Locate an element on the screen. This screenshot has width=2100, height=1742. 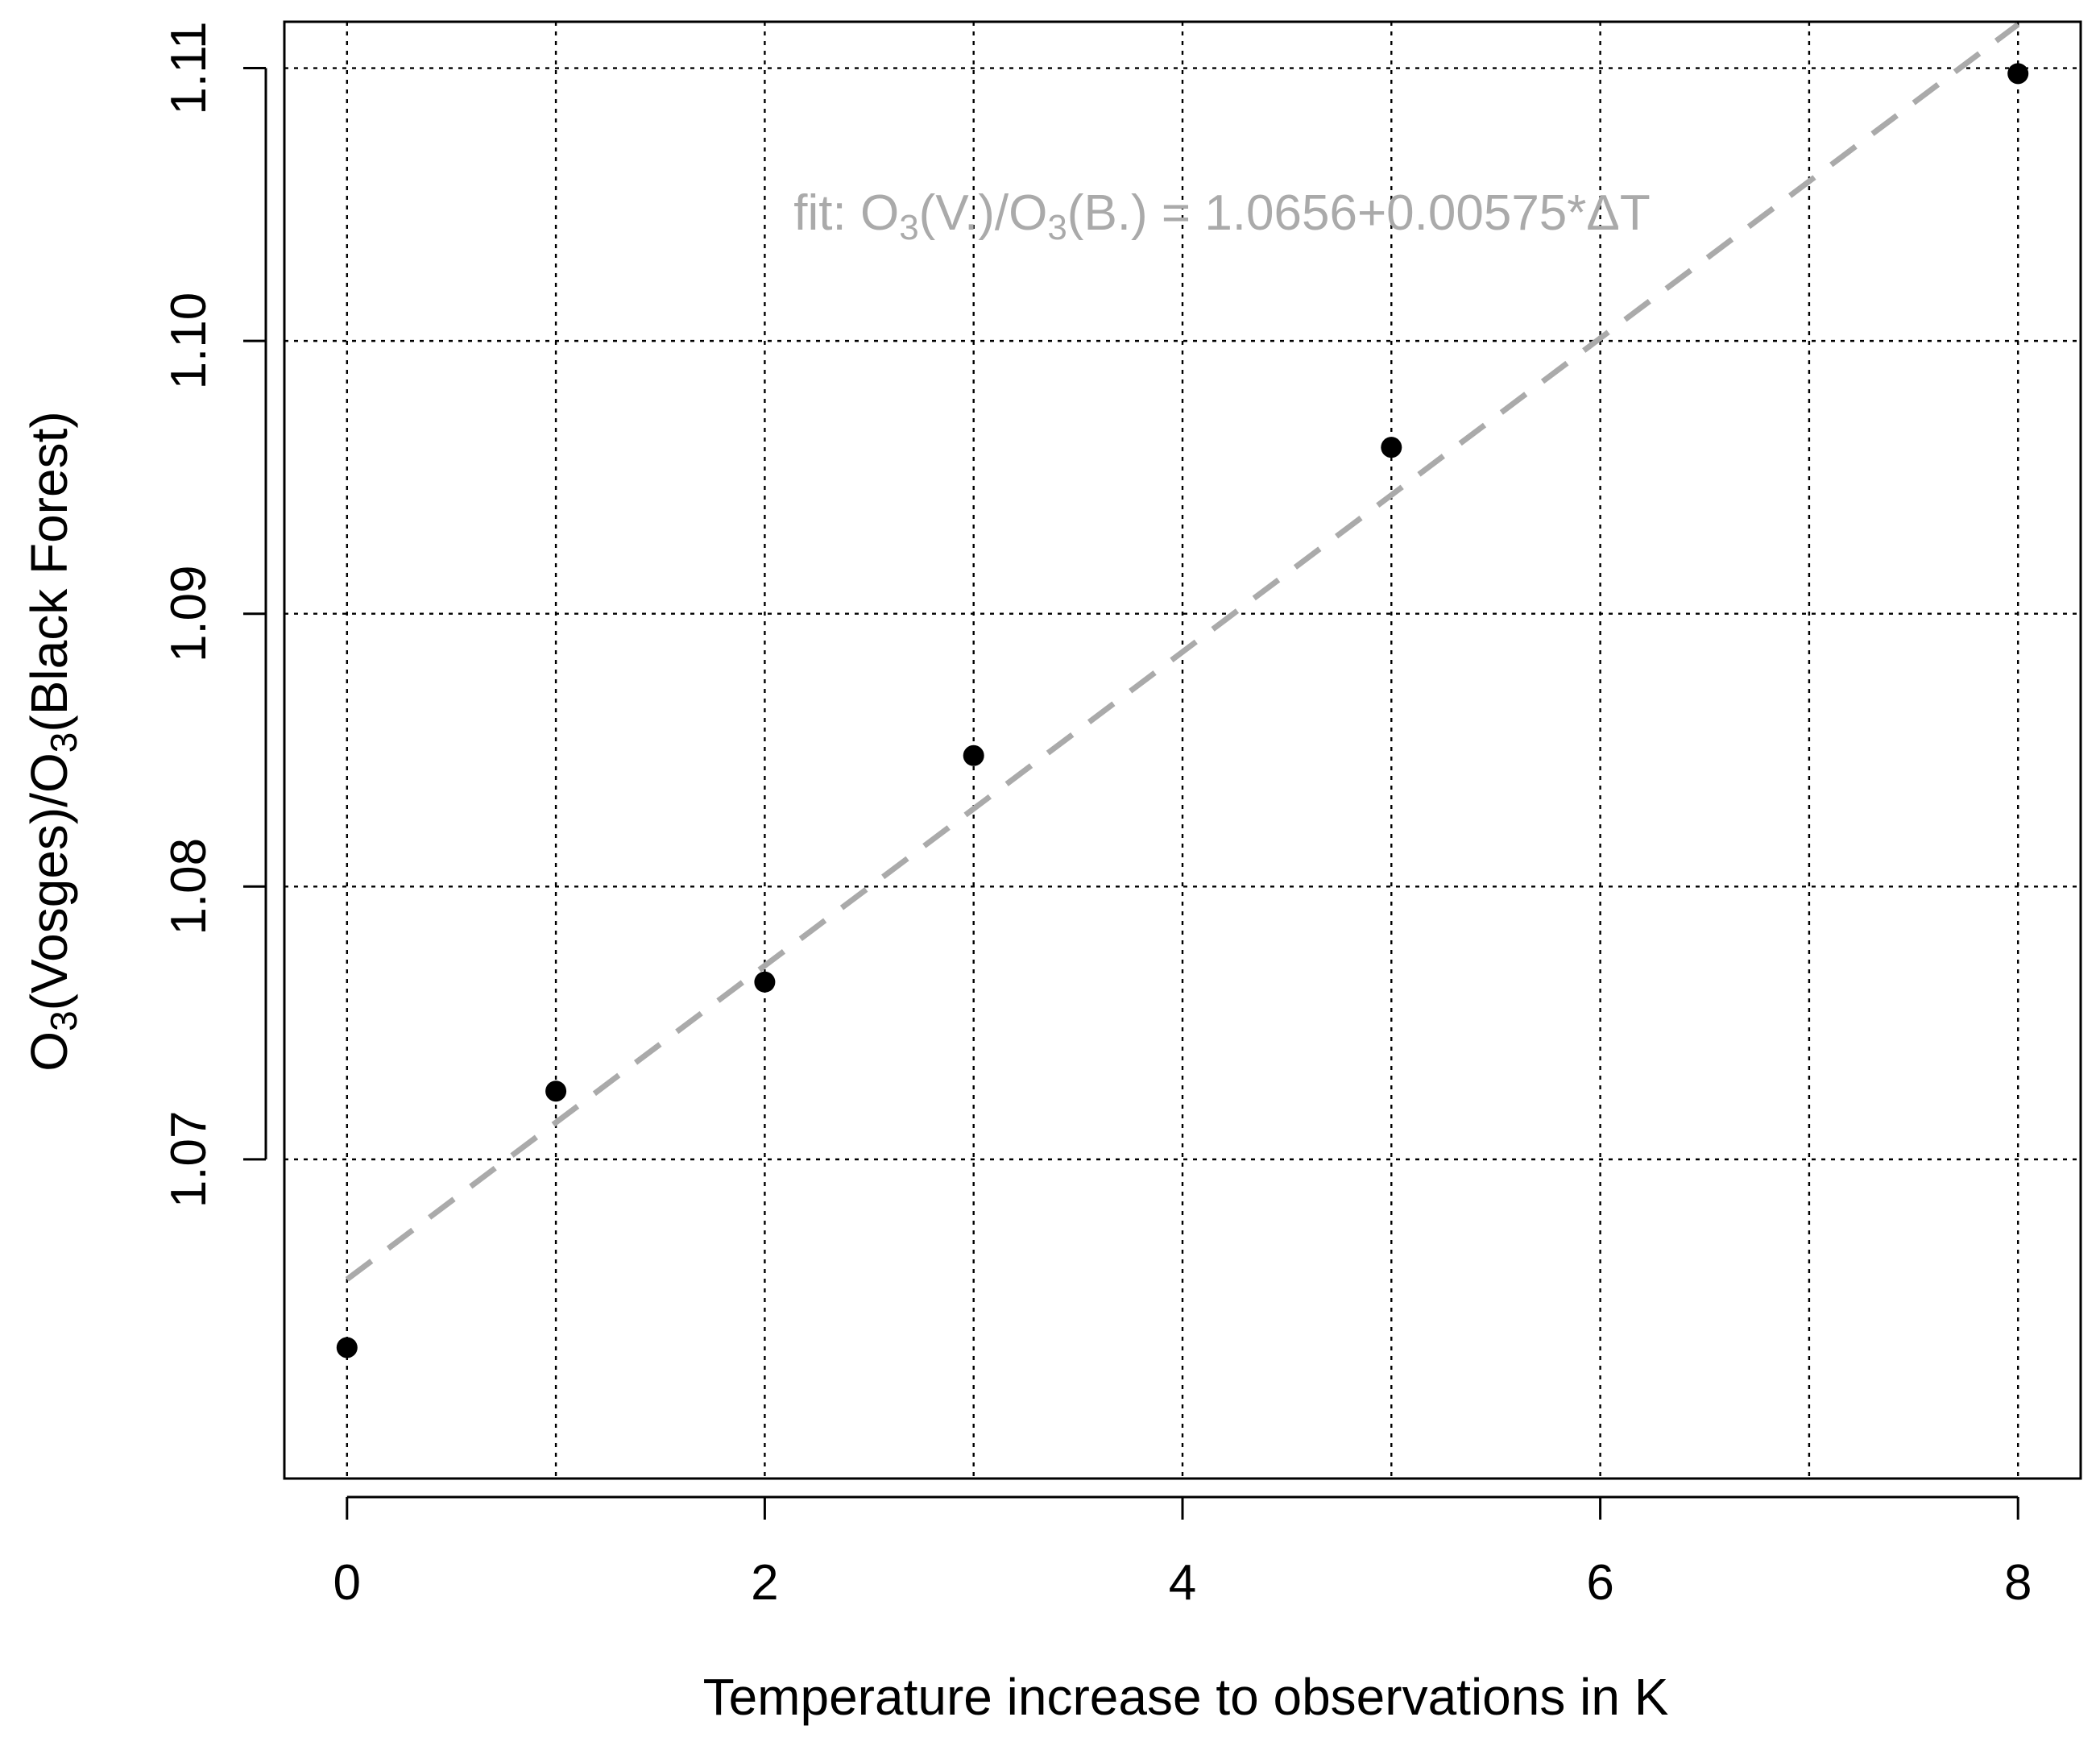
x-axis: 0 2 4 6 8 is located at coordinates (1182, 1553).